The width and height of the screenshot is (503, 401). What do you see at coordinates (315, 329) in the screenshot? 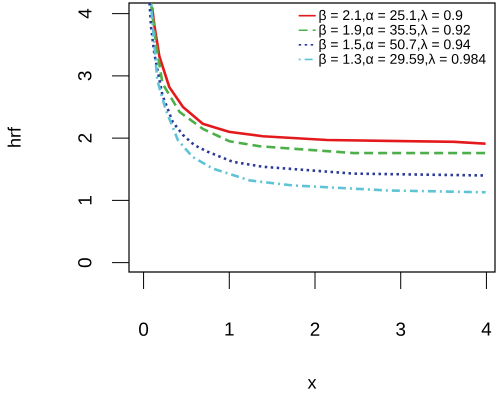
I see `x-tick-label: 2` at bounding box center [315, 329].